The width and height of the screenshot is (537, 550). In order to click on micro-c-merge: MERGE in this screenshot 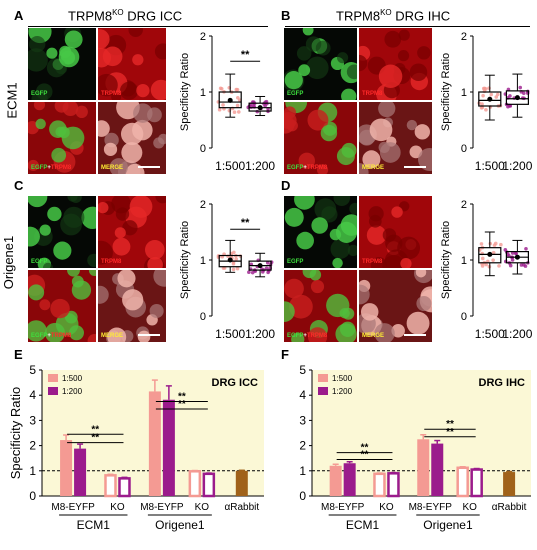, I will do `click(132, 306)`.